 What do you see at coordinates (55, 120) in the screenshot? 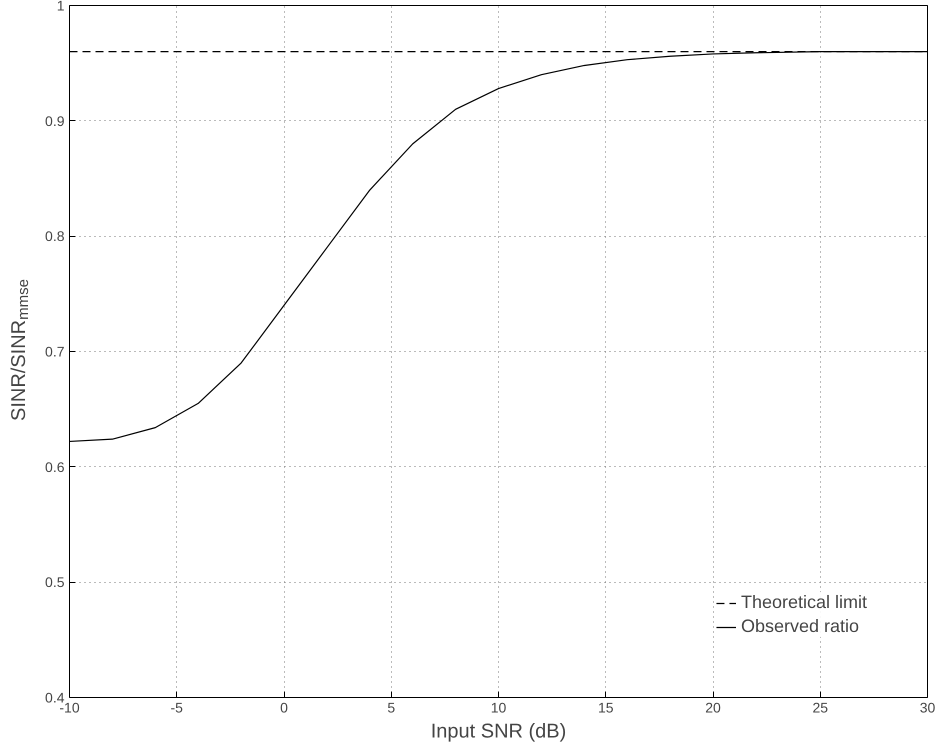
I see `y-tick-label: 0.9` at bounding box center [55, 120].